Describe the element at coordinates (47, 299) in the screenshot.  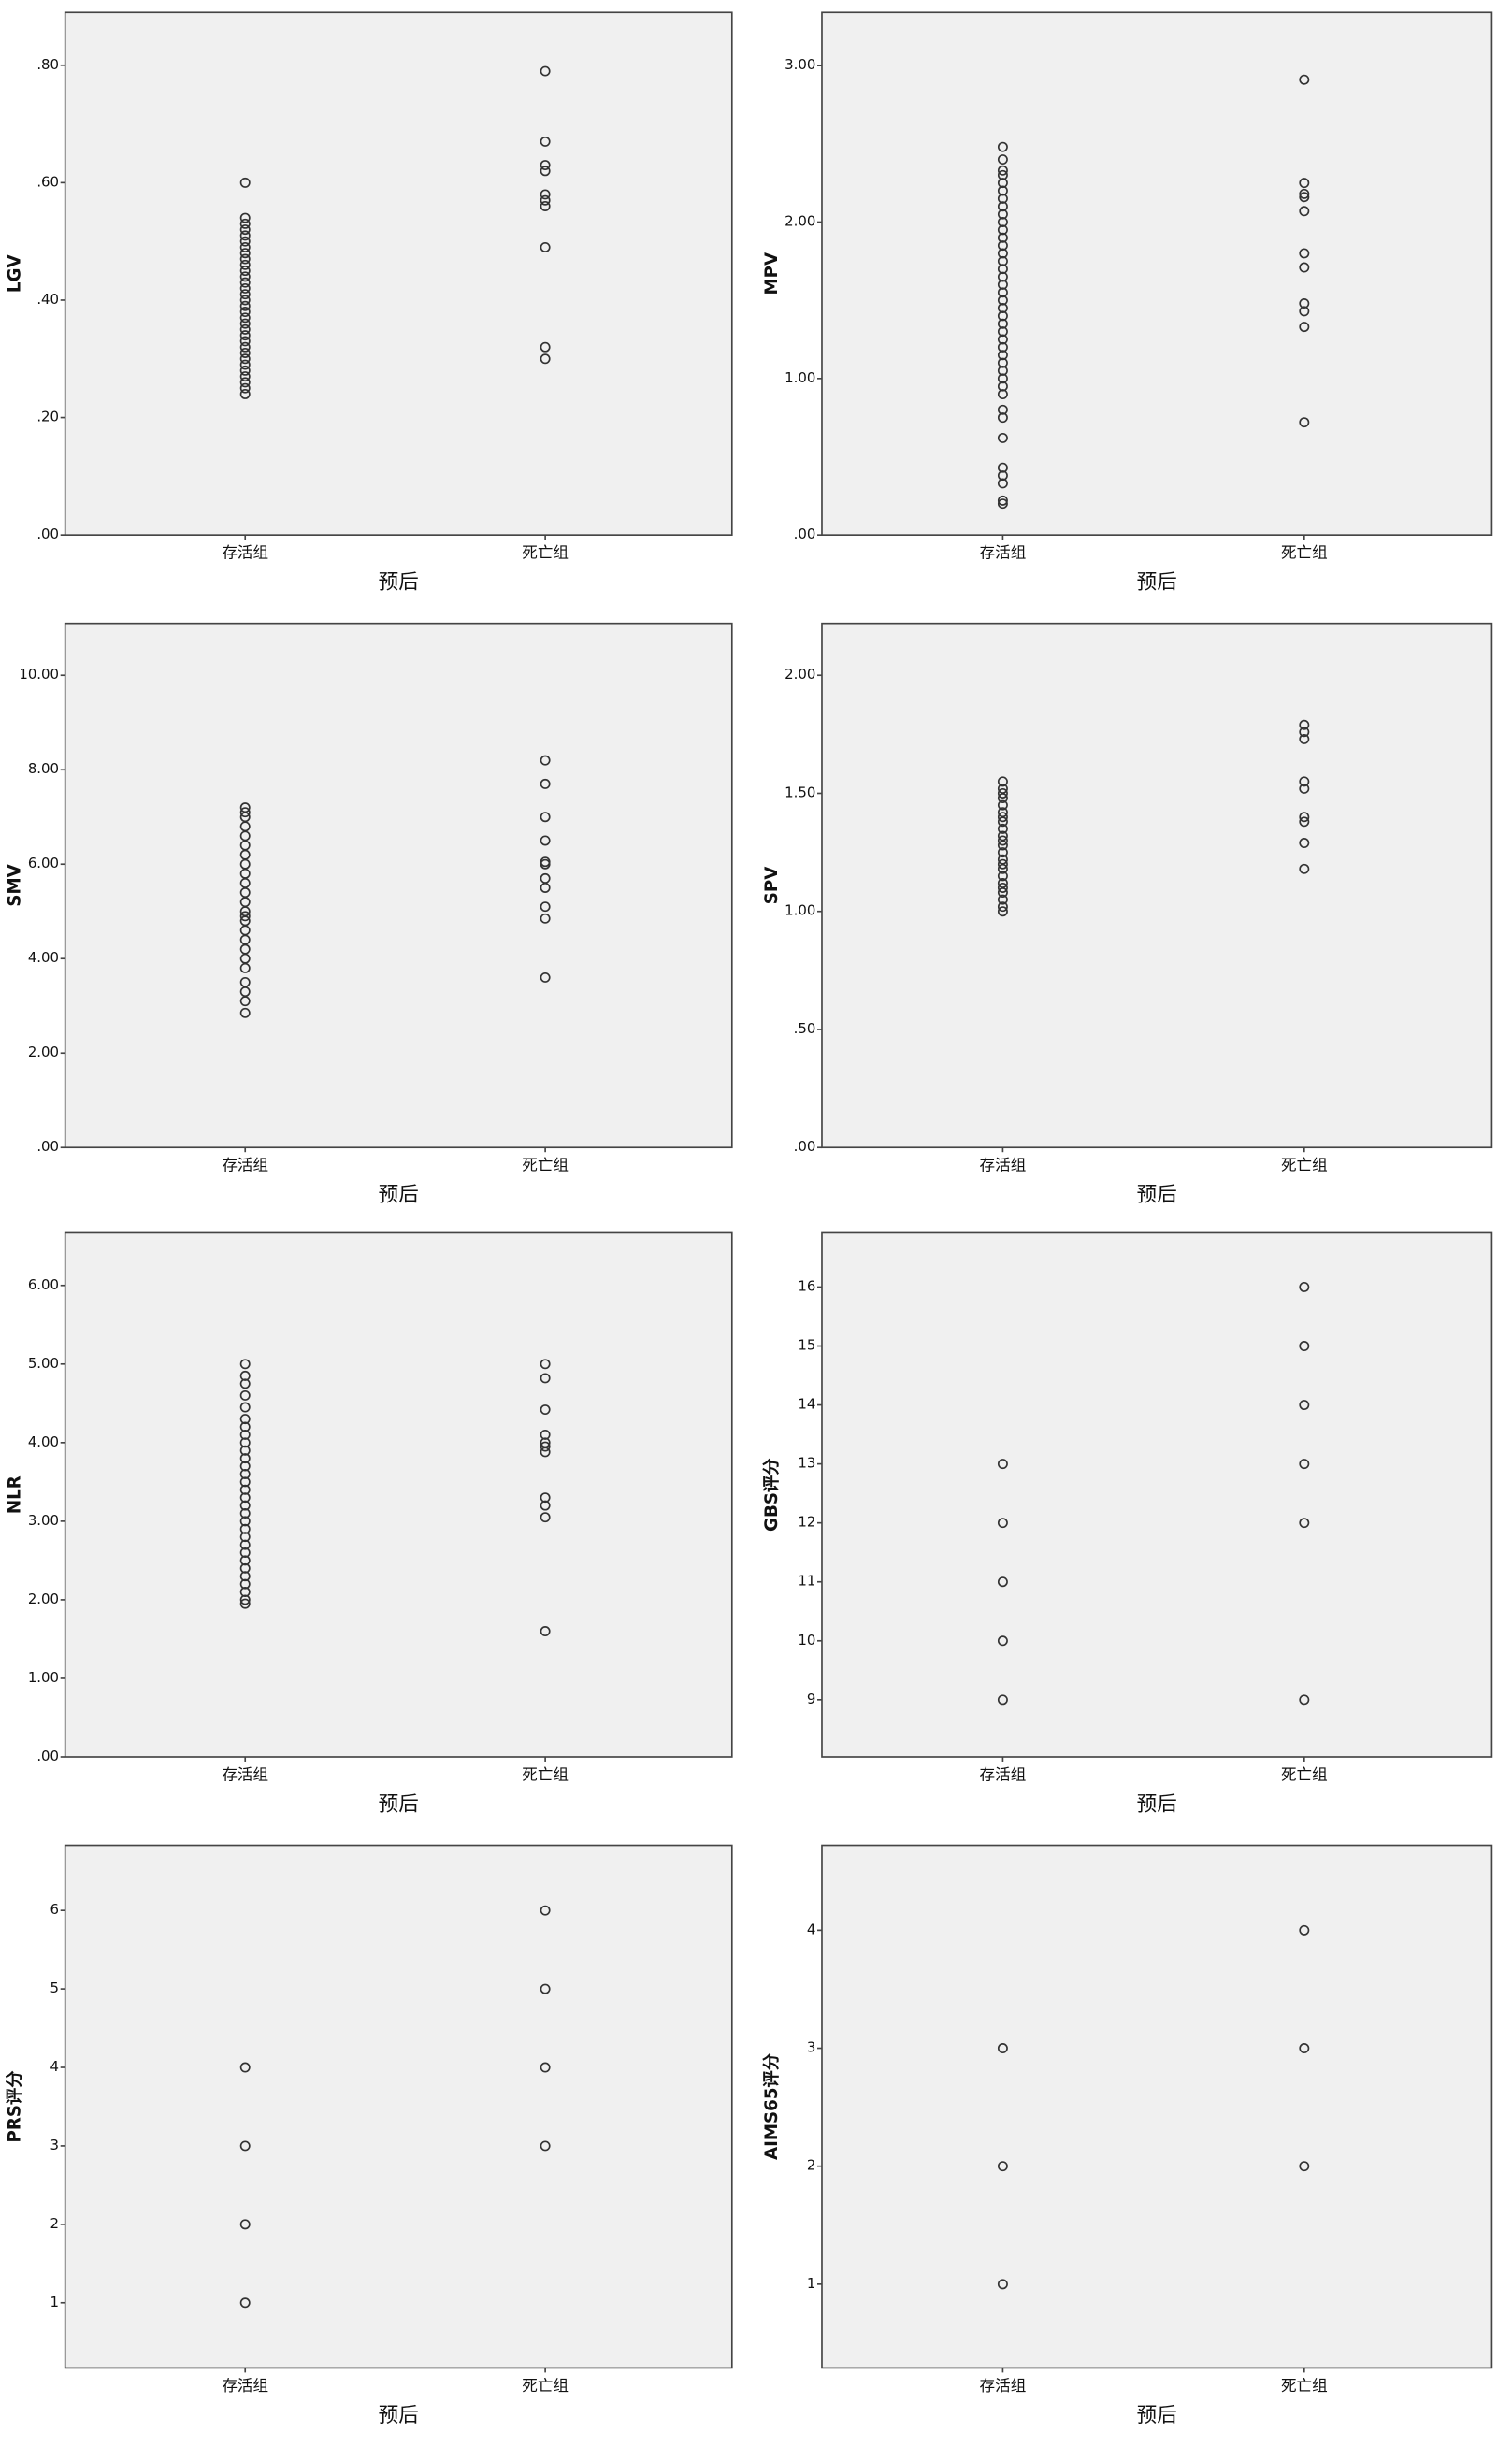
I see `y-tick-label: .40` at that location.